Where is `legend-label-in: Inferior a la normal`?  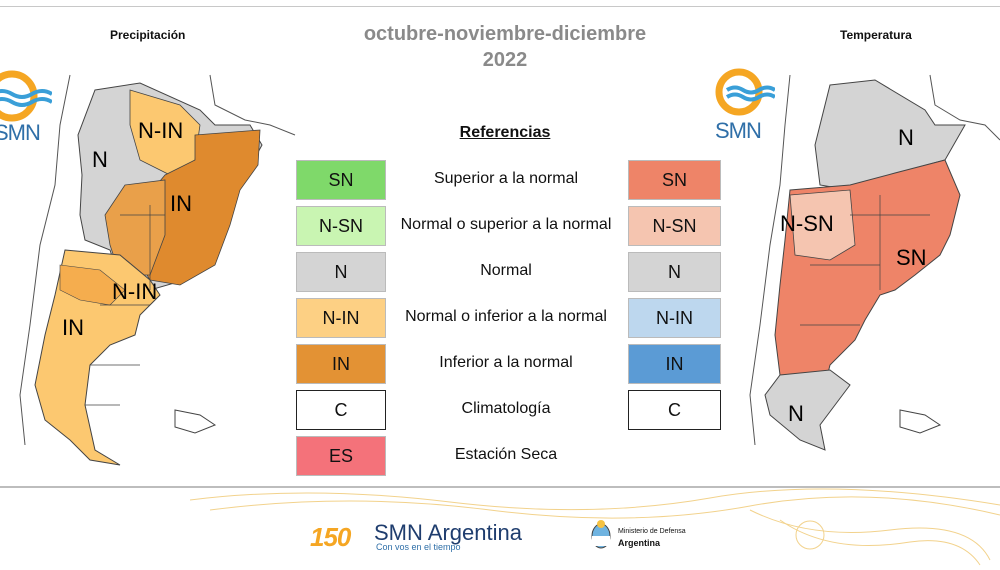
legend-label-in: Inferior a la normal is located at coordinates (506, 362).